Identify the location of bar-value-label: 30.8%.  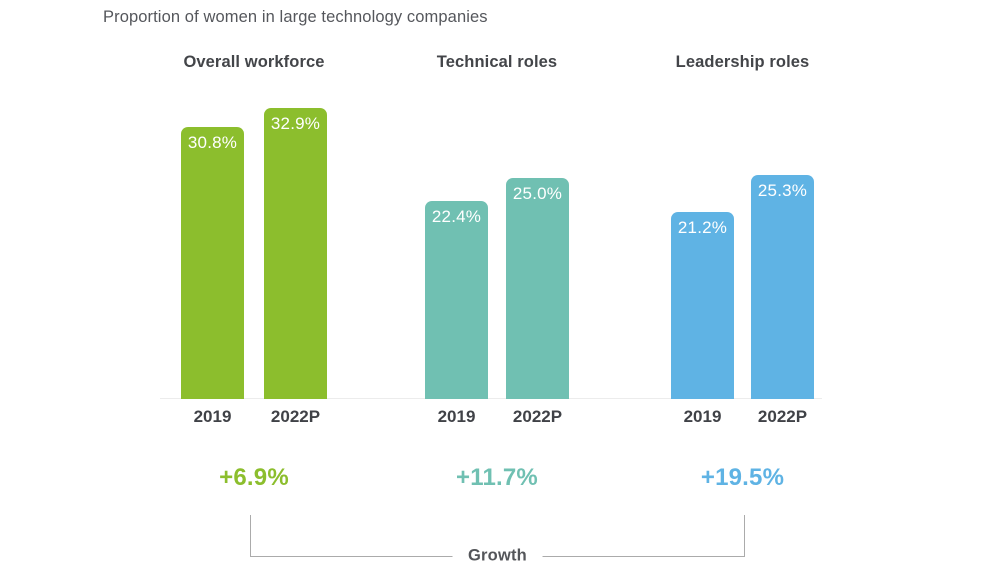
(212, 142).